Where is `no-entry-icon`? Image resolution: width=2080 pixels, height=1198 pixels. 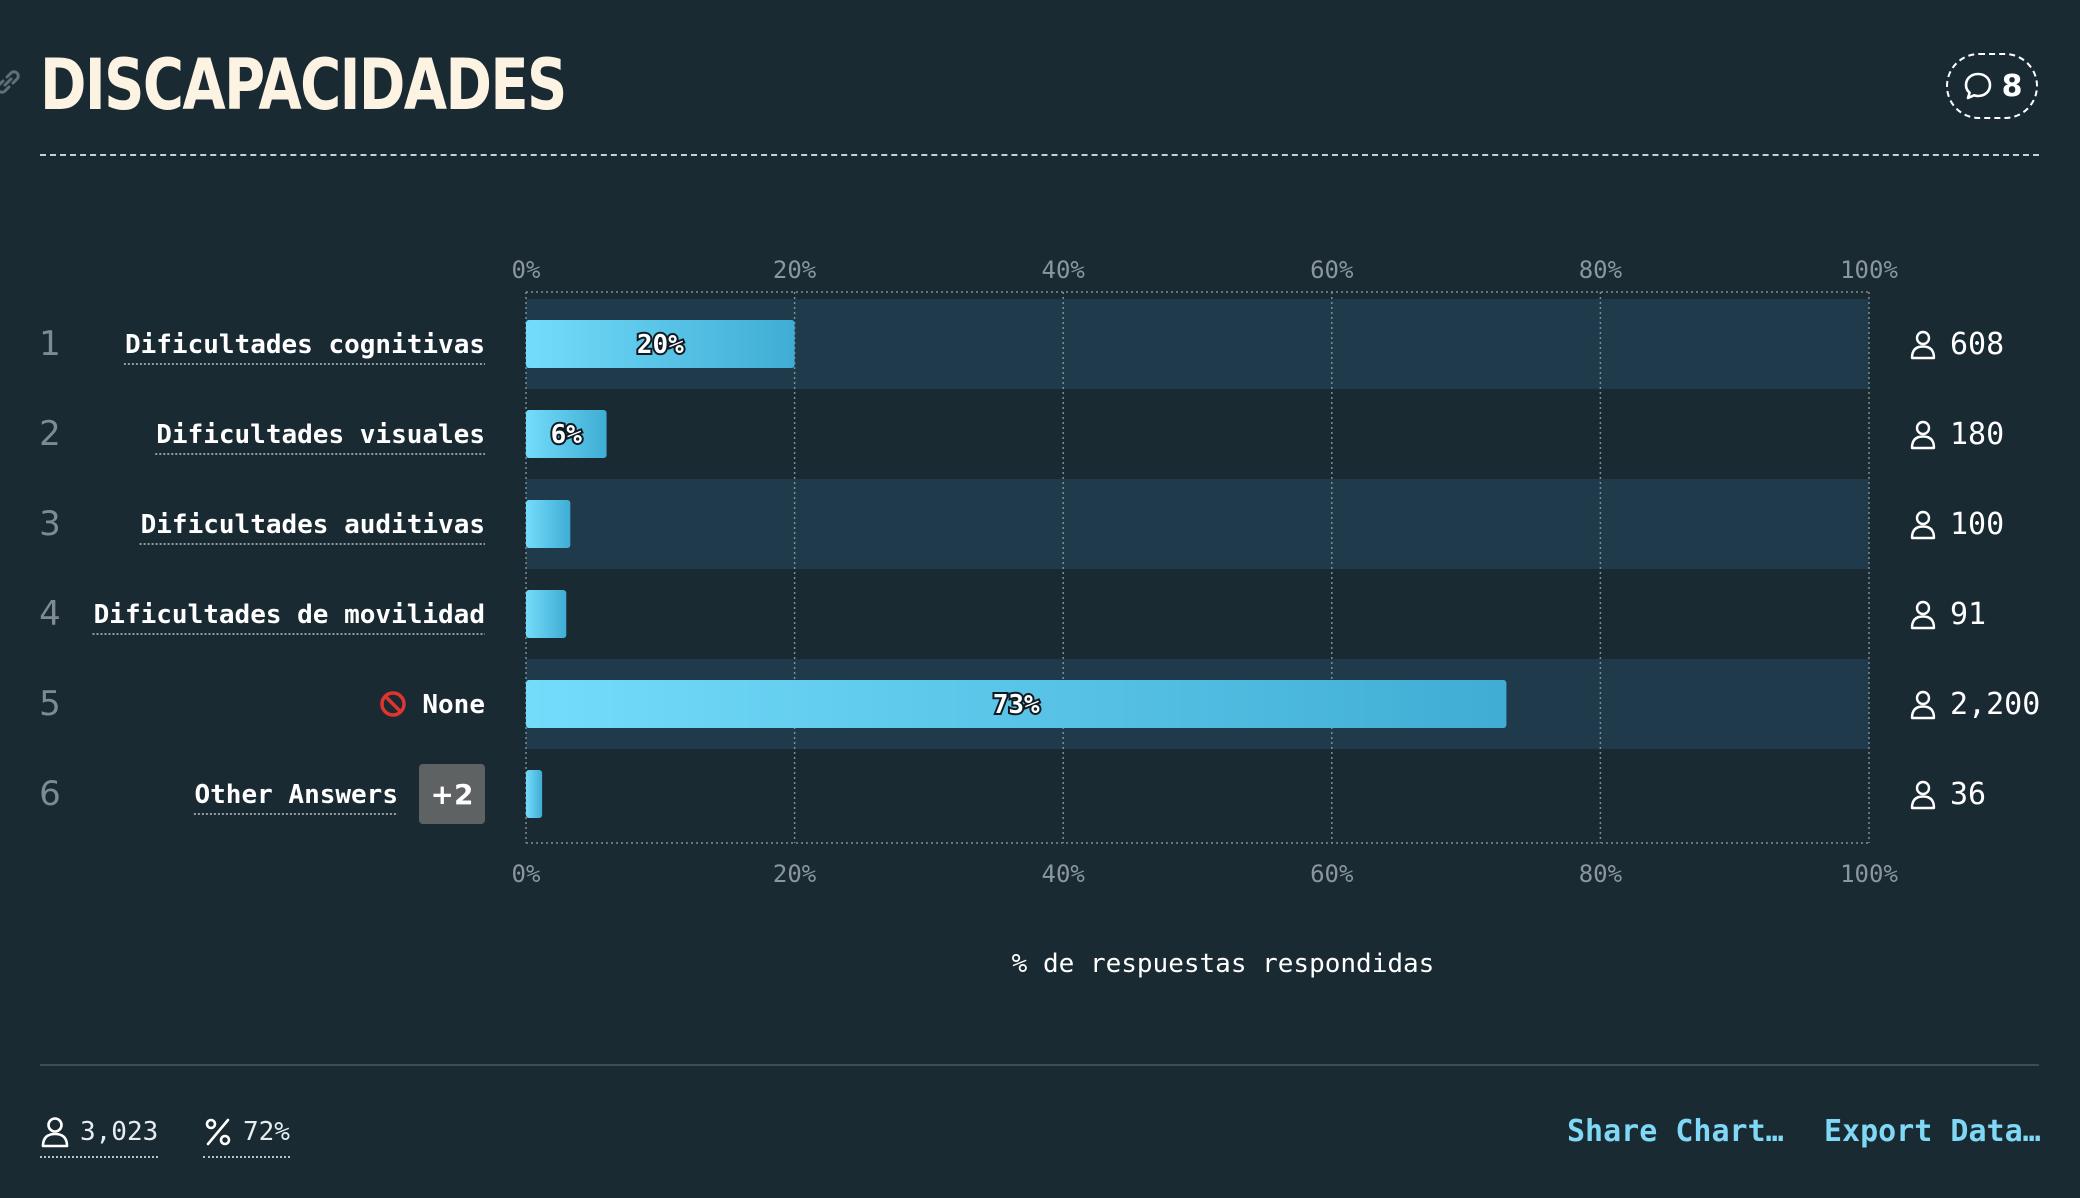
no-entry-icon is located at coordinates (393, 704).